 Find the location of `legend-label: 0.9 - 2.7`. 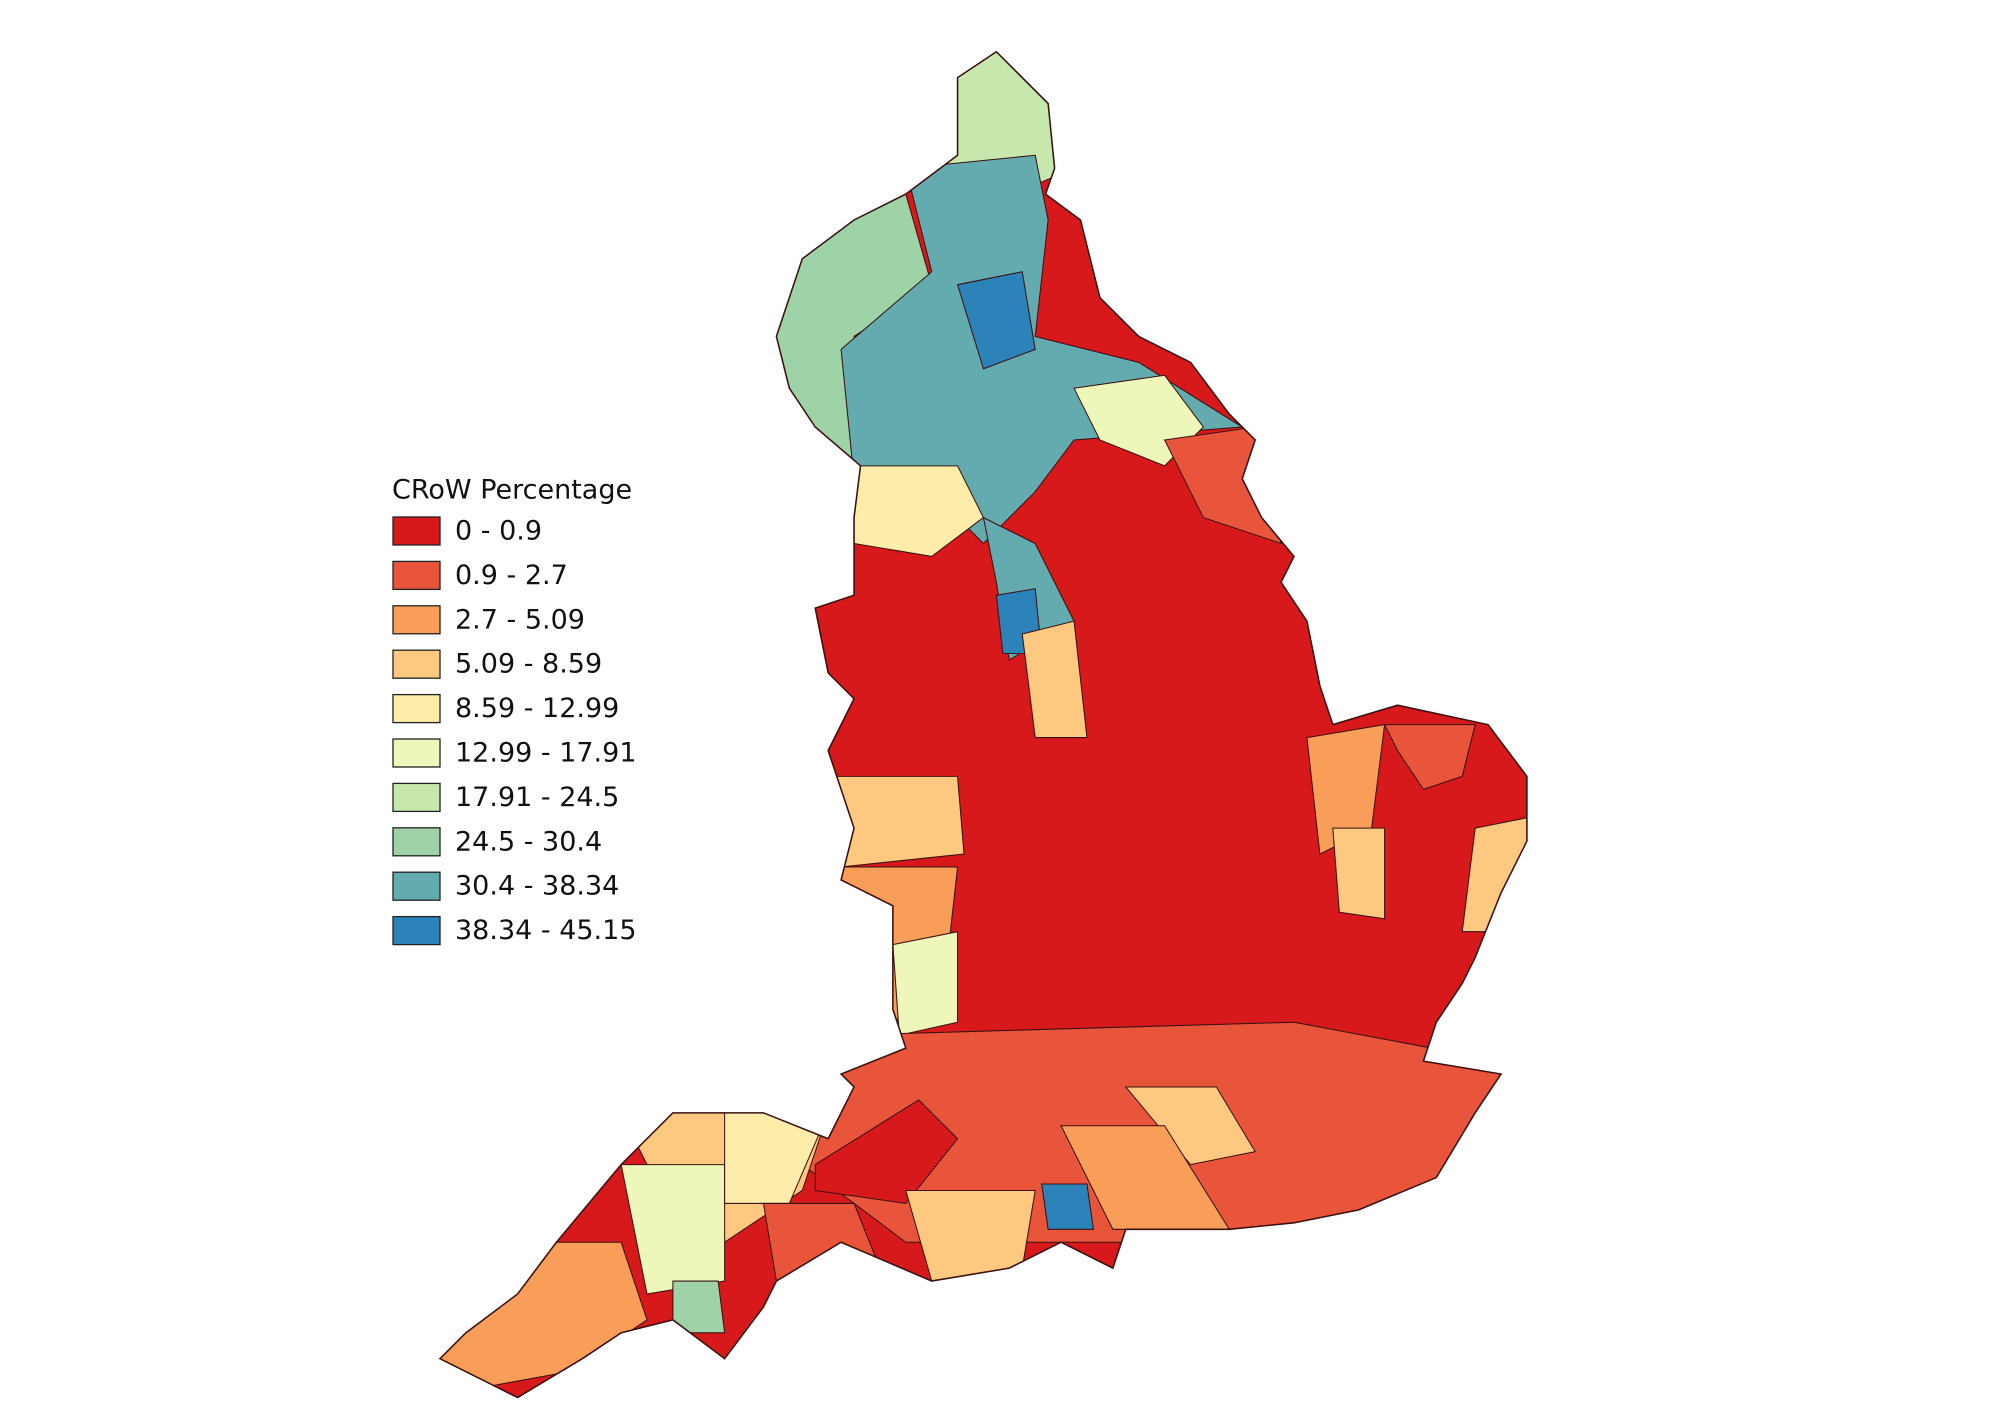

legend-label: 0.9 - 2.7 is located at coordinates (511, 575).